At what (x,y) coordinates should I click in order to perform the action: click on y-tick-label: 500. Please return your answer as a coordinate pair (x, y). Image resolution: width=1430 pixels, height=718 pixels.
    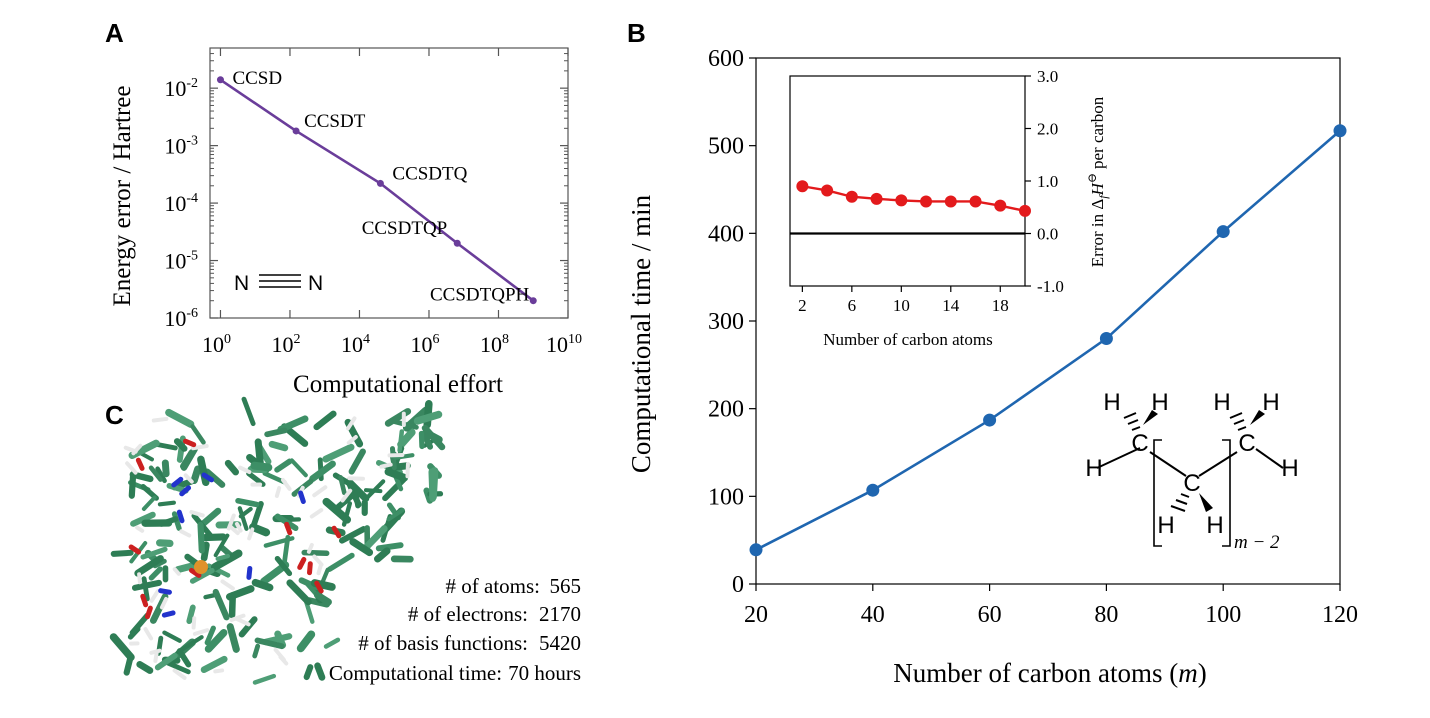
    Looking at the image, I should click on (726, 147).